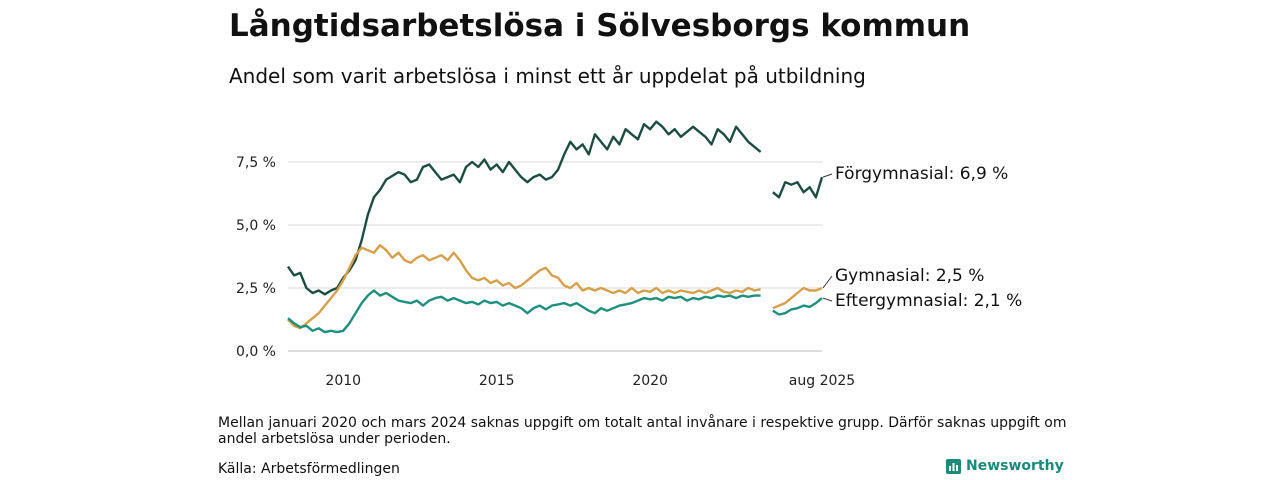 The height and width of the screenshot is (480, 1280). What do you see at coordinates (909, 276) in the screenshot?
I see `series-end-label: Gymnasial: 2,5 %` at bounding box center [909, 276].